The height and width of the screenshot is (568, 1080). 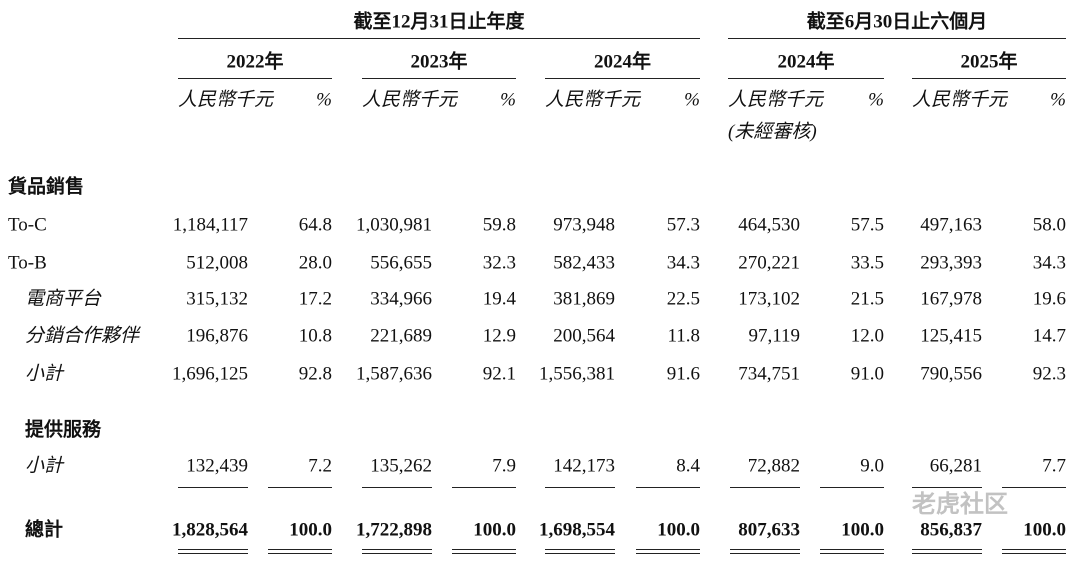 What do you see at coordinates (394, 530) in the screenshot?
I see `amount-cell: 1,722,898` at bounding box center [394, 530].